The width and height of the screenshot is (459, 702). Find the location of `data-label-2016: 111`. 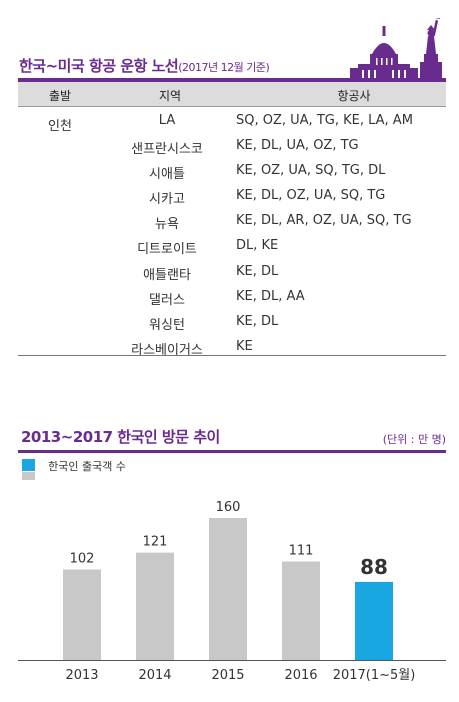

data-label-2016: 111 is located at coordinates (301, 550).